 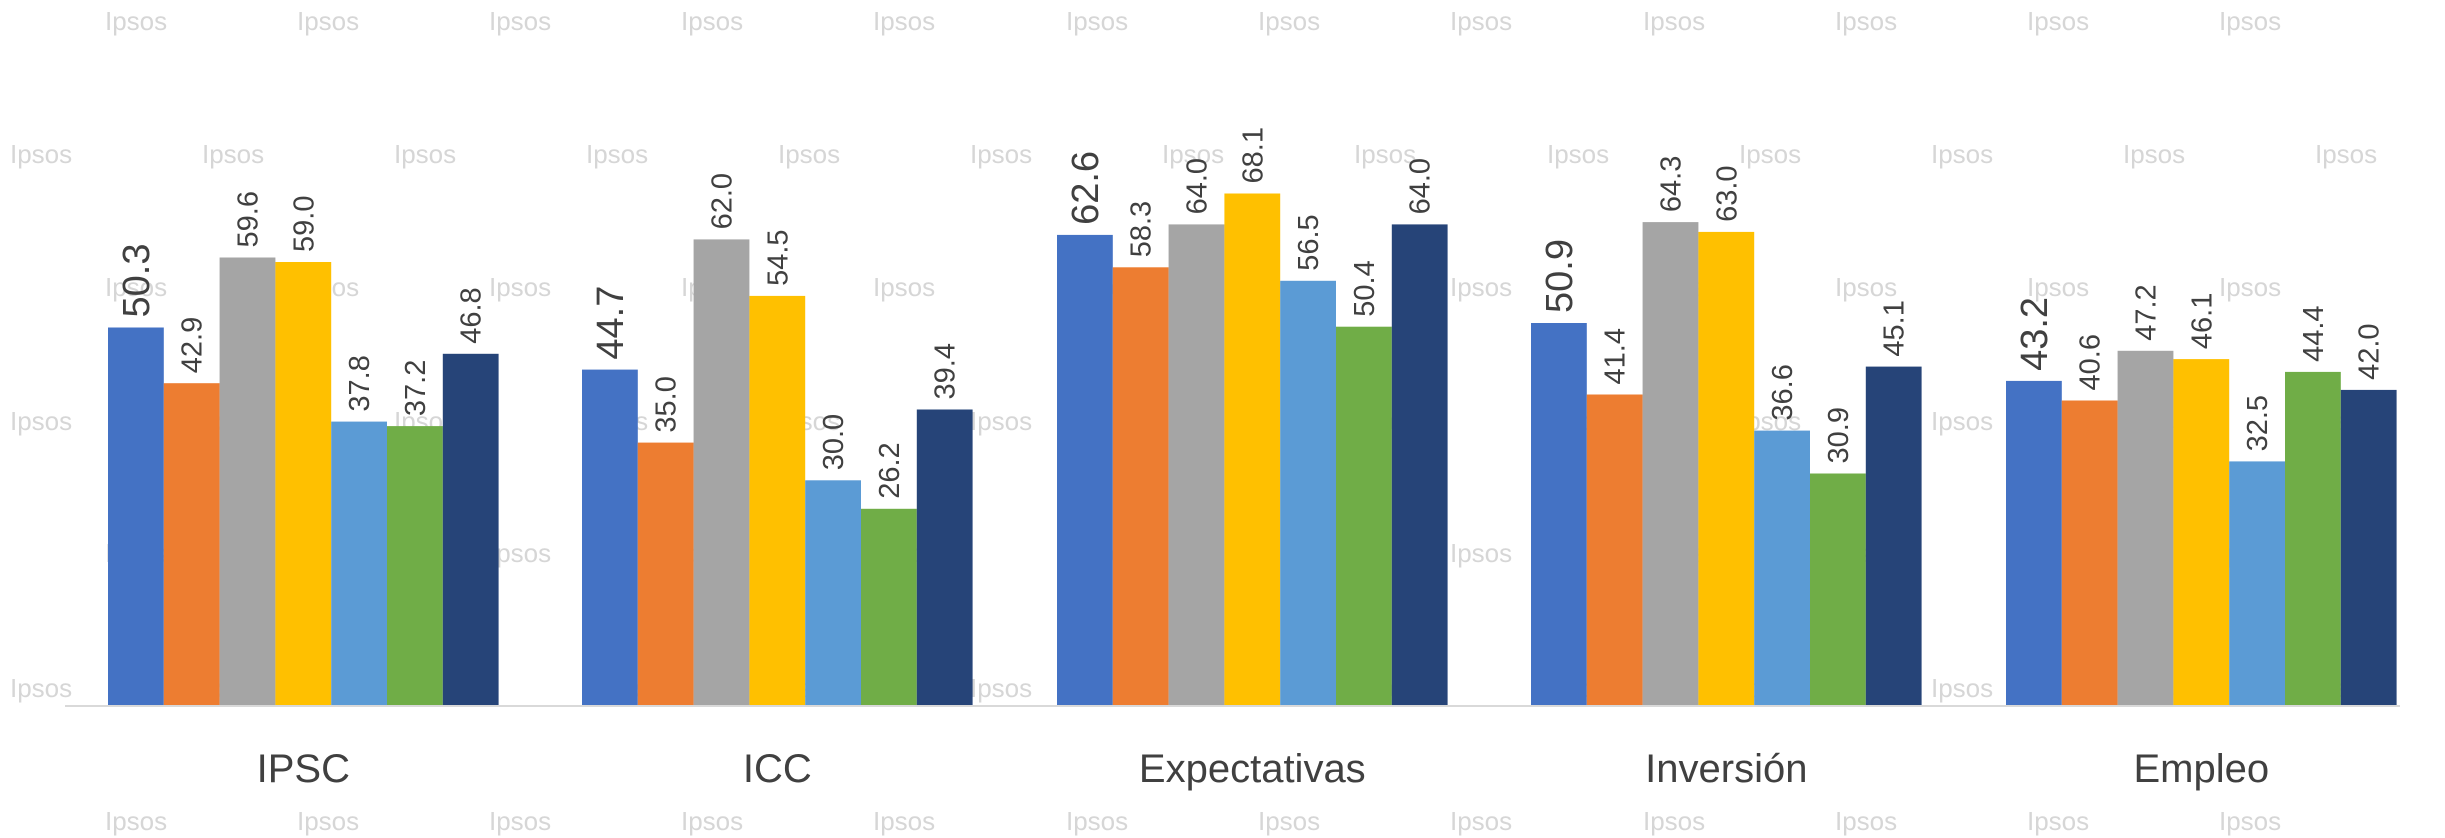 What do you see at coordinates (2314, 333) in the screenshot?
I see `data-label: 44.4` at bounding box center [2314, 333].